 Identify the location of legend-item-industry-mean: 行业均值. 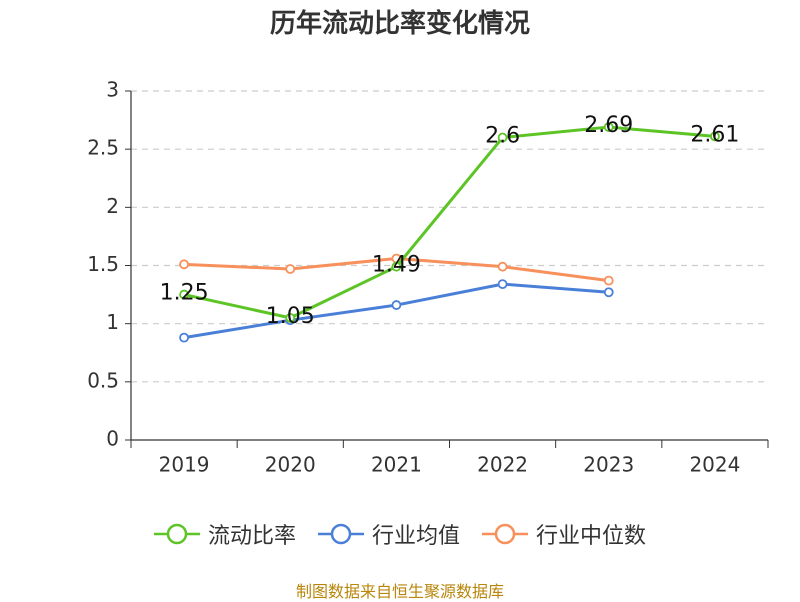
(388, 534).